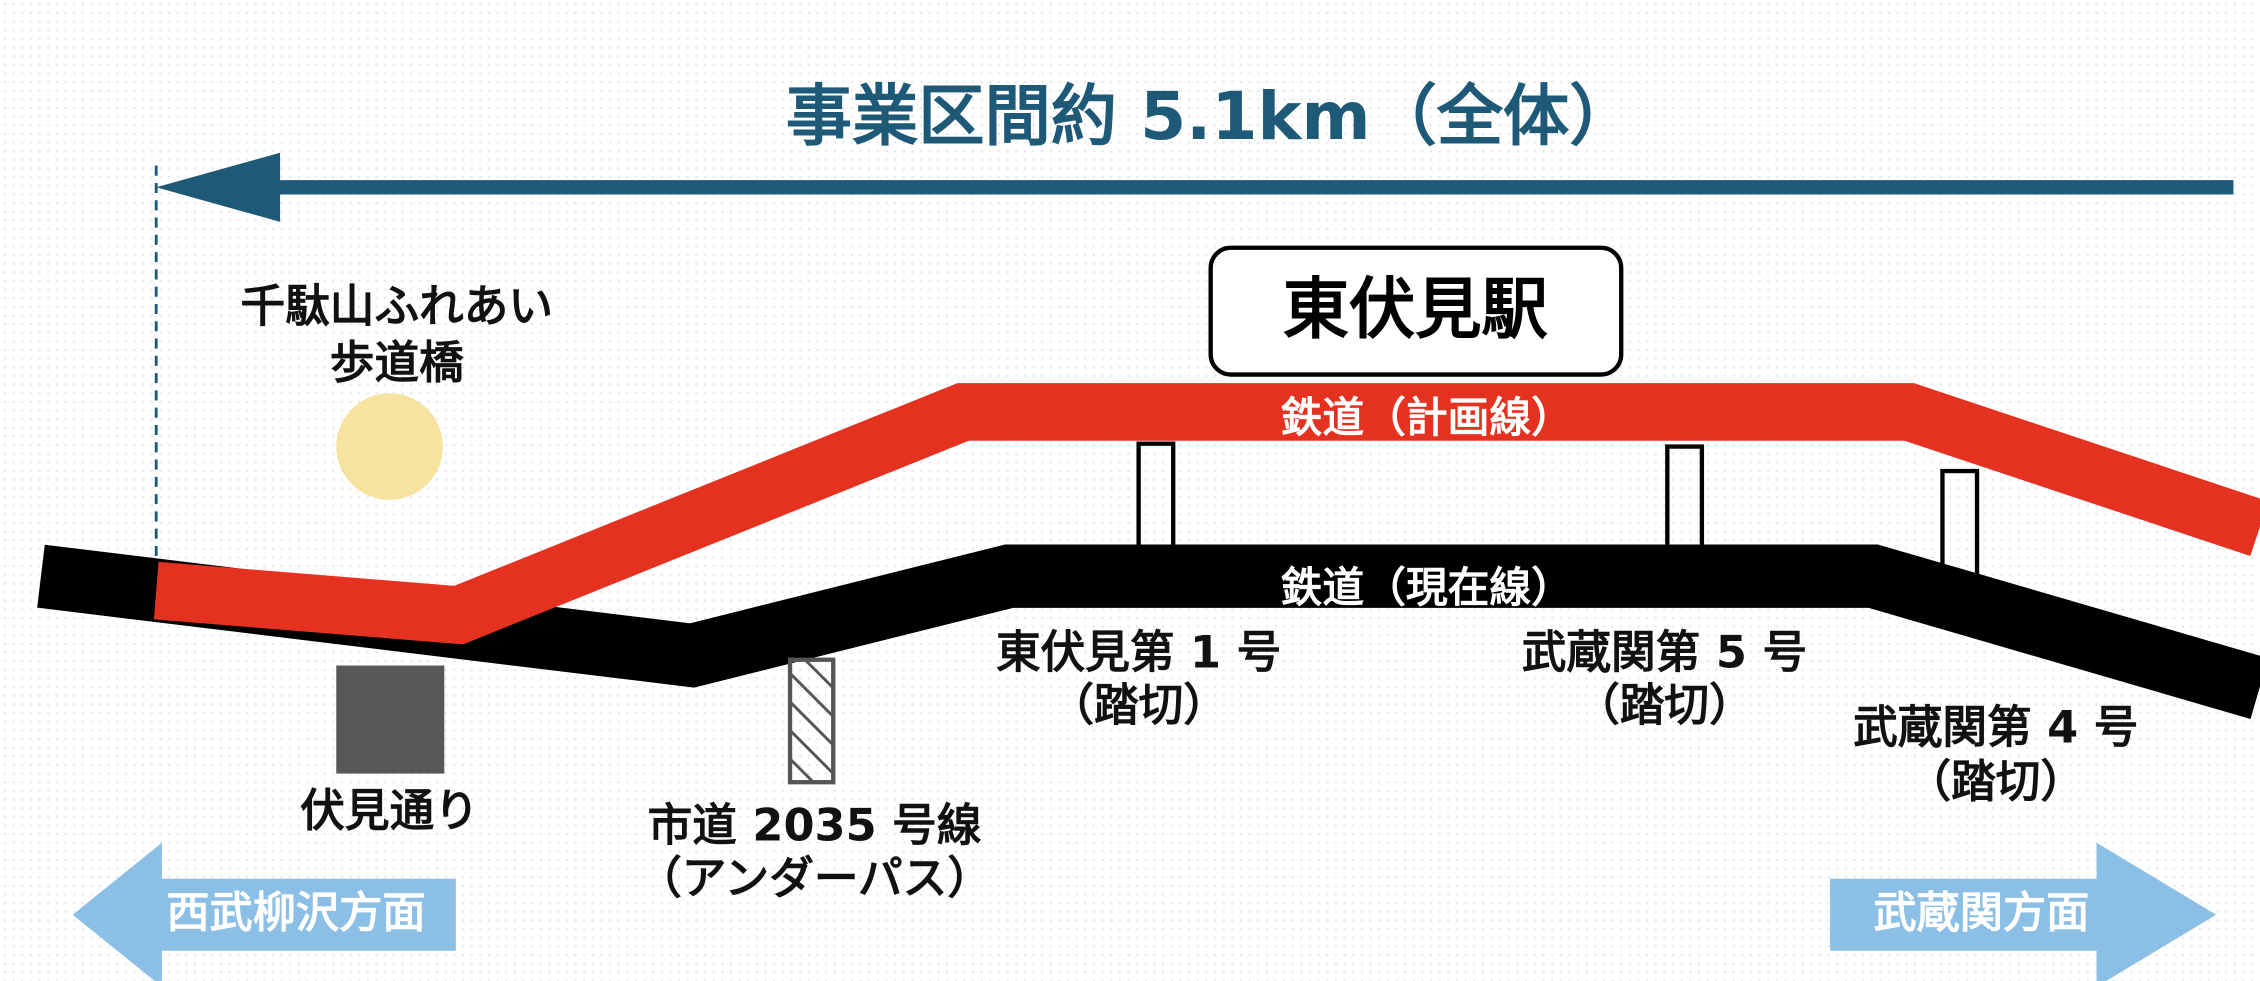 The height and width of the screenshot is (981, 2260). I want to click on planned-label: 鉄道（計画線）, so click(1427, 417).